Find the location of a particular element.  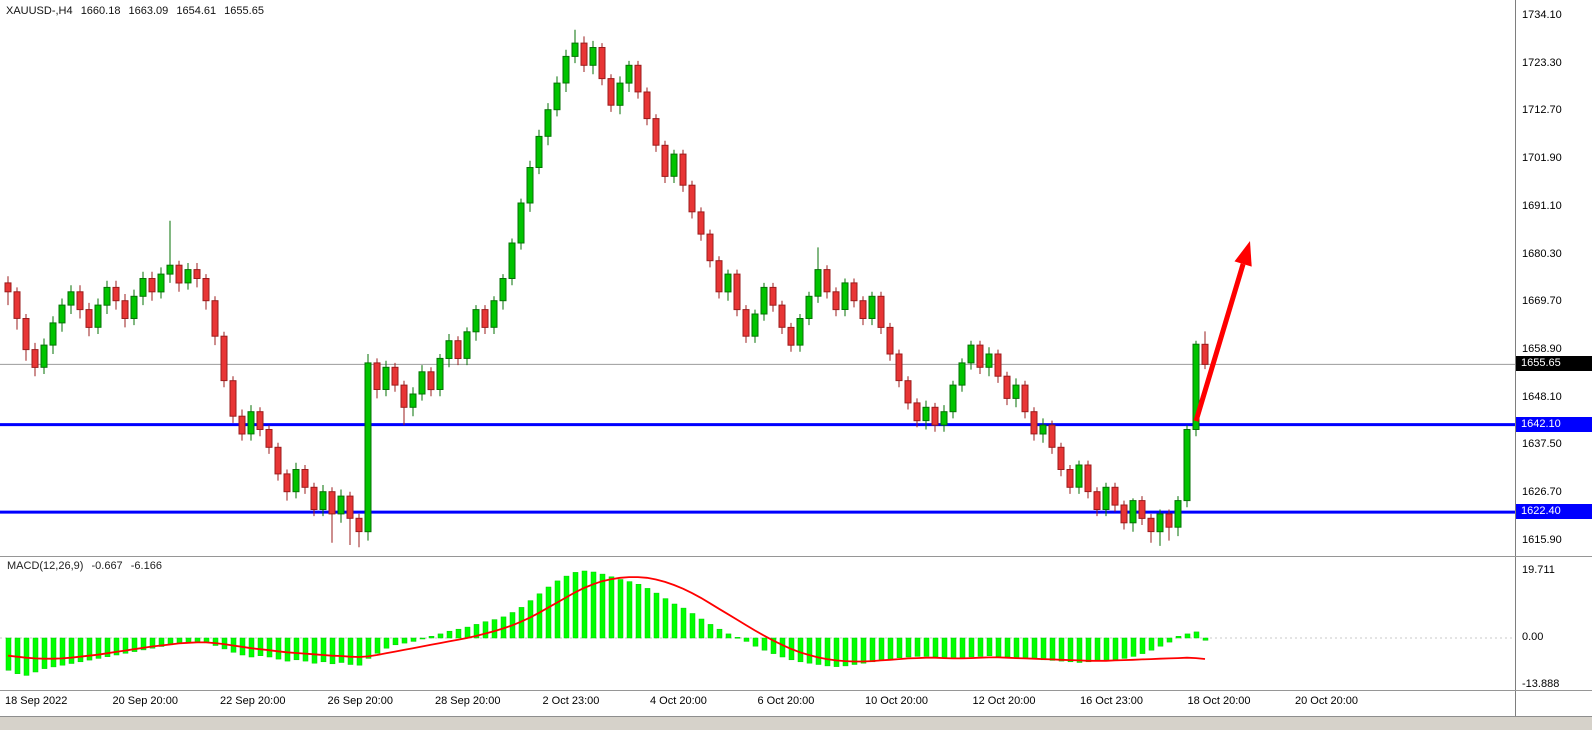

current-price-badge: 1655.65 is located at coordinates (1554, 364).